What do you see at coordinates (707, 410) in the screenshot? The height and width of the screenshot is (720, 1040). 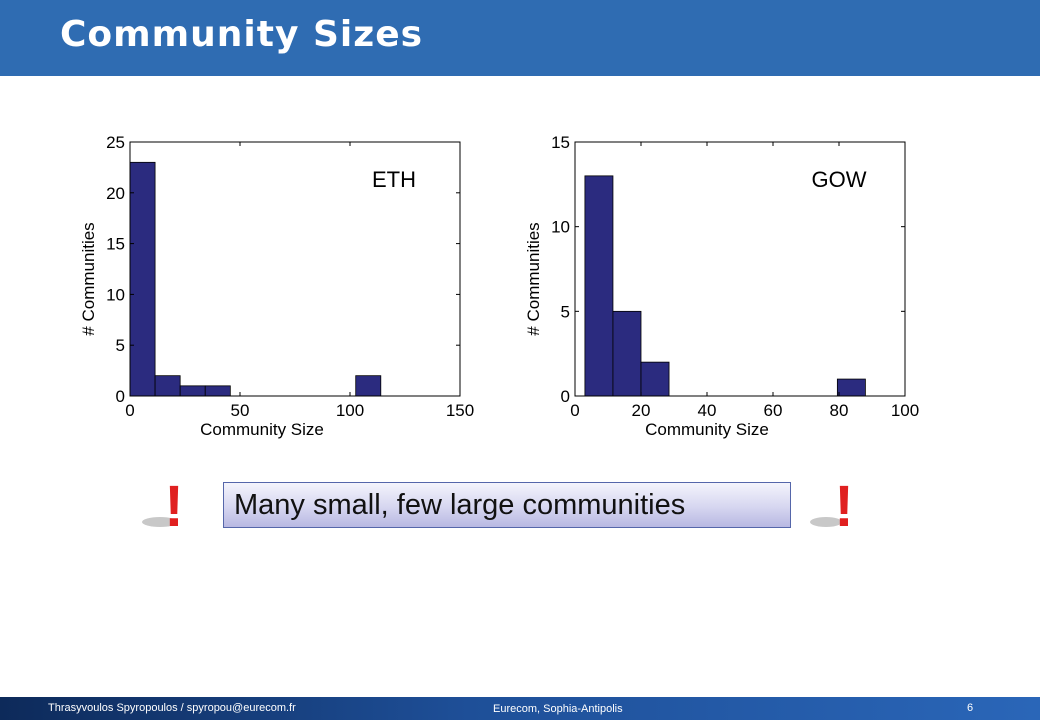 I see `x-tick-label: 40` at bounding box center [707, 410].